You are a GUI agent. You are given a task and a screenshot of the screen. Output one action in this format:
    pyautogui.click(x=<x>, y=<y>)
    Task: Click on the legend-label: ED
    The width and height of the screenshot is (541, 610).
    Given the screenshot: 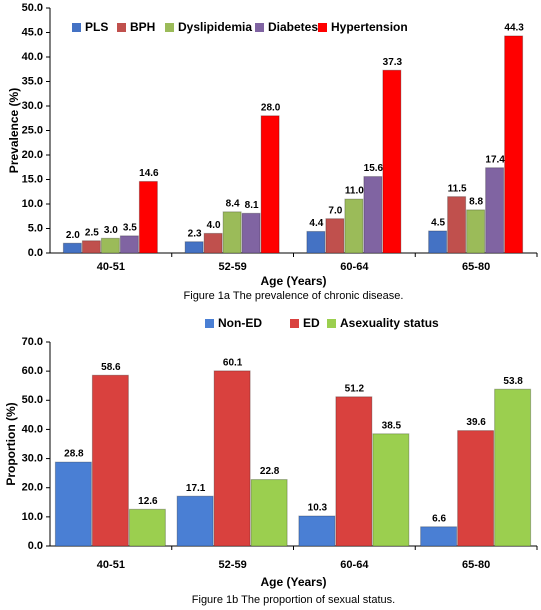 What is the action you would take?
    pyautogui.click(x=311, y=323)
    